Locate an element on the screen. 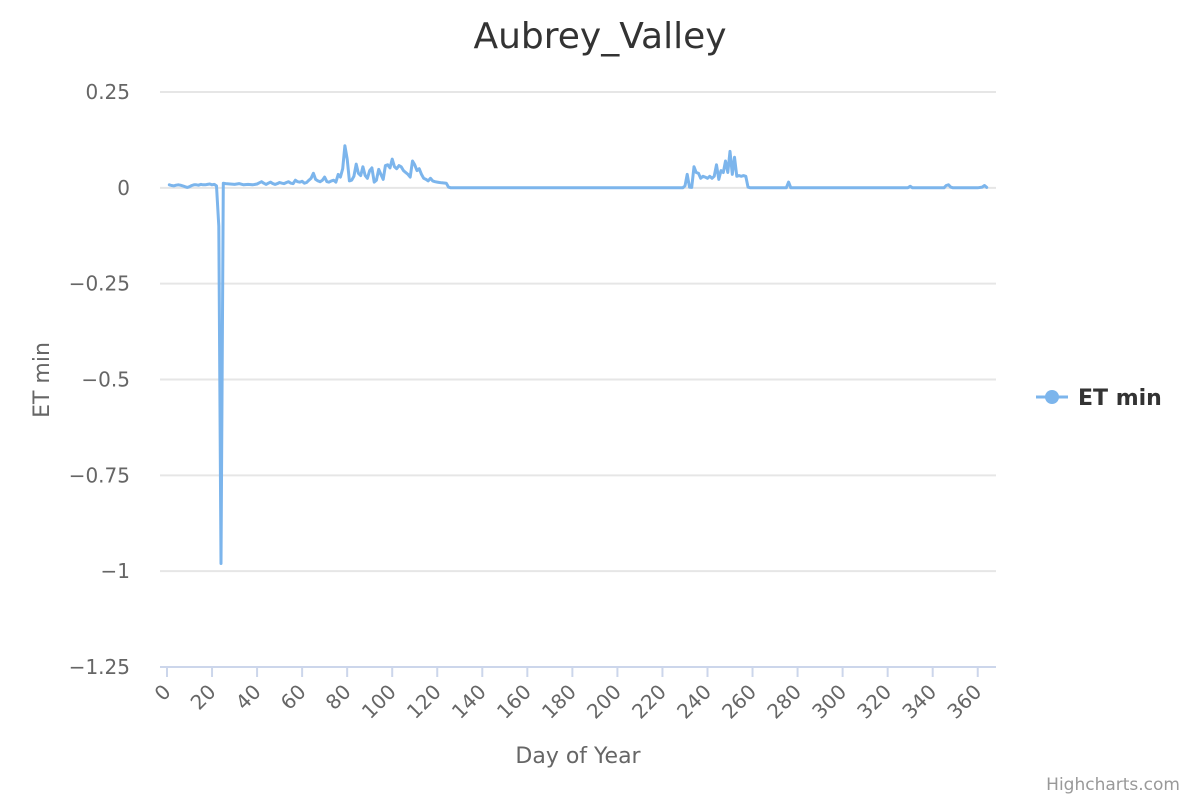 The width and height of the screenshot is (1200, 800). x-tick-label: 40 is located at coordinates (248, 697).